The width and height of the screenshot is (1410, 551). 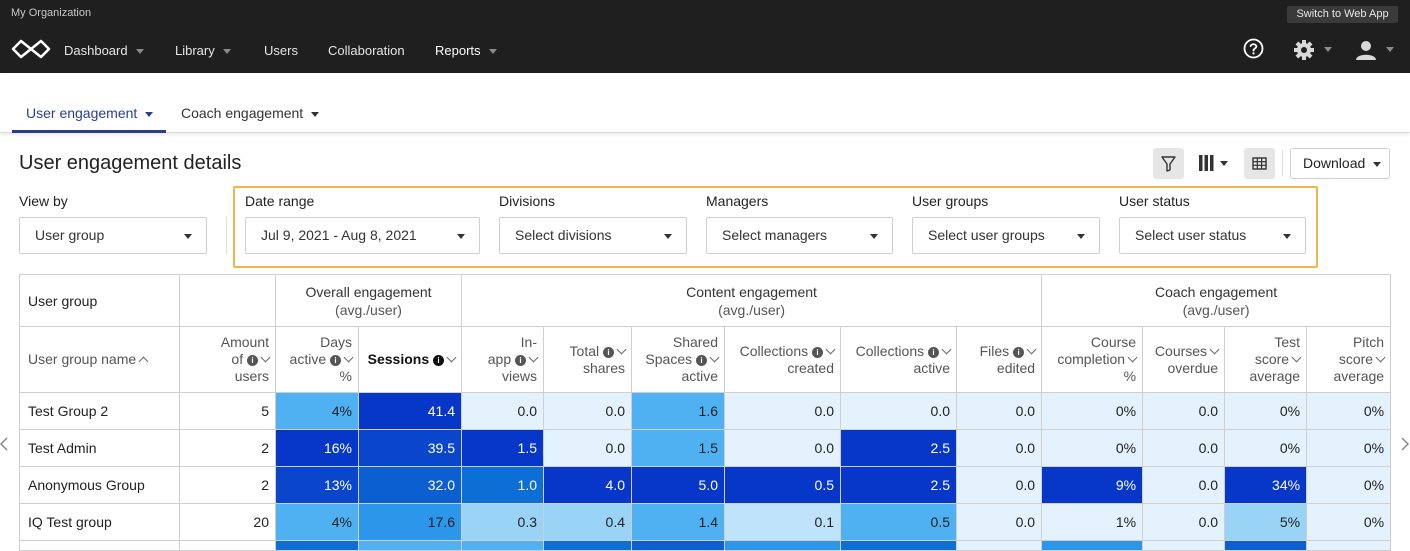 What do you see at coordinates (104, 50) in the screenshot?
I see `nav-dashboard: Dashboard` at bounding box center [104, 50].